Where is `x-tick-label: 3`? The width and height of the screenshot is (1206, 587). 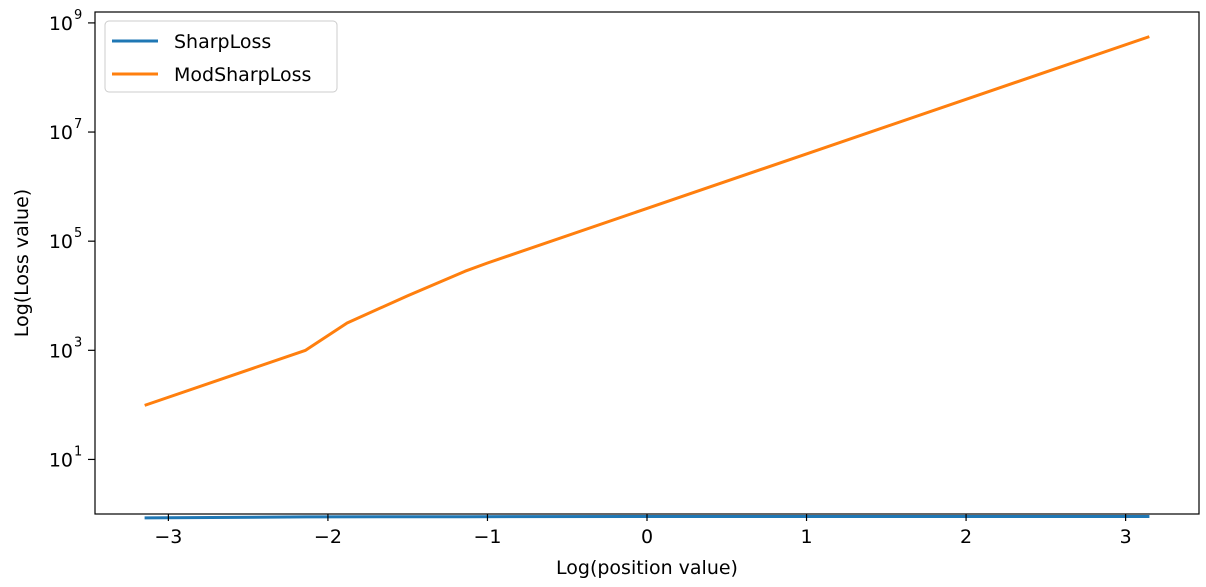 x-tick-label: 3 is located at coordinates (1126, 537).